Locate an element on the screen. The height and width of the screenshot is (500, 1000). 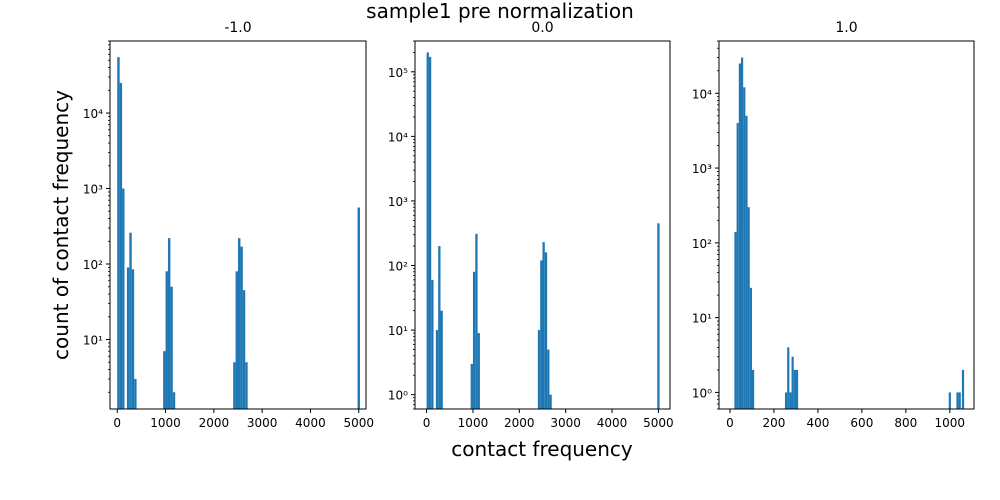
panel-title: 0.0 is located at coordinates (542, 28).